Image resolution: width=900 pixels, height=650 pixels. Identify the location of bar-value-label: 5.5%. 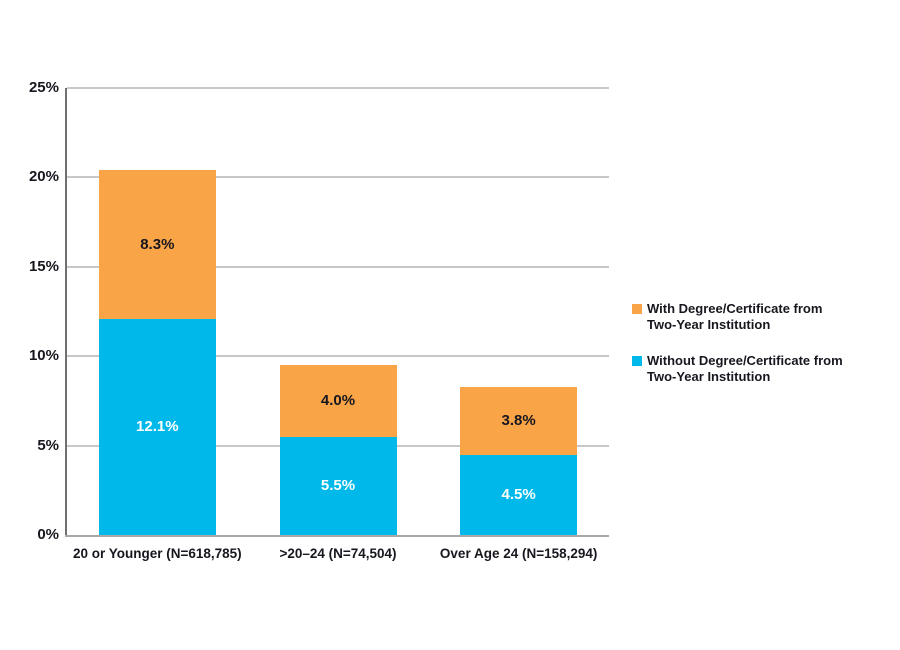
(338, 486).